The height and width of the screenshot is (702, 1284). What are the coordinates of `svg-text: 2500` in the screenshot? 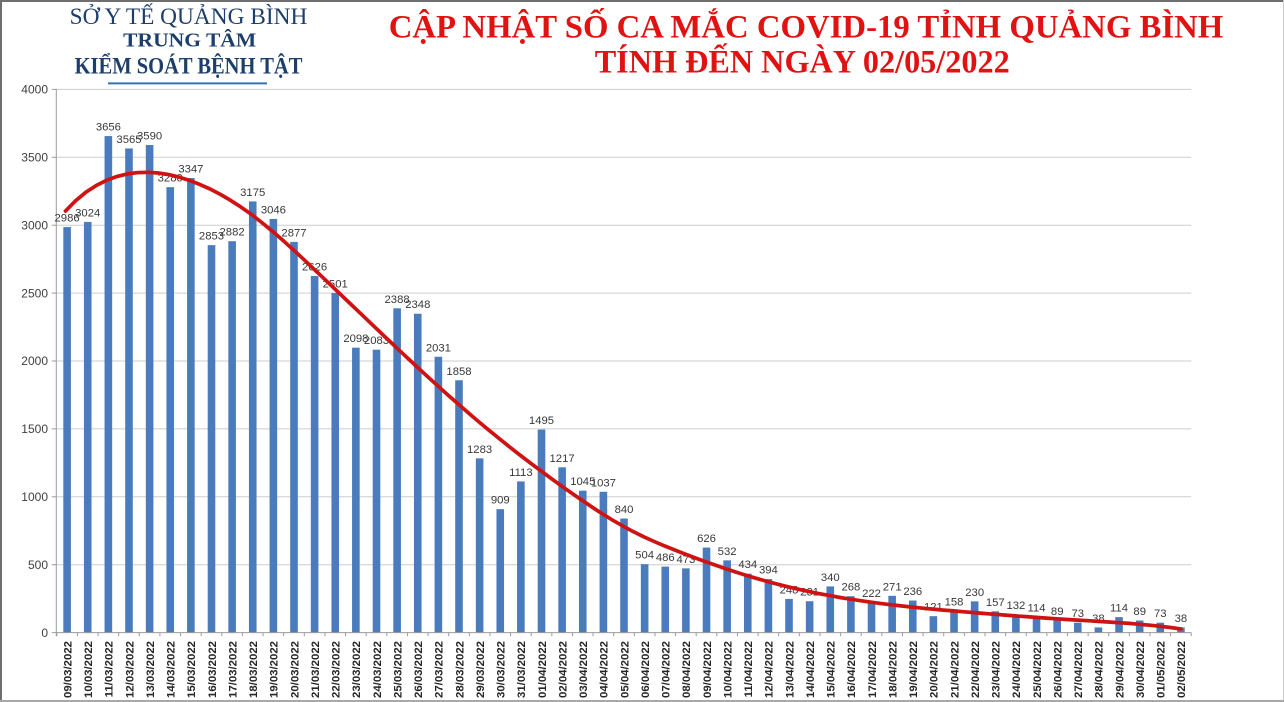 It's located at (34, 293).